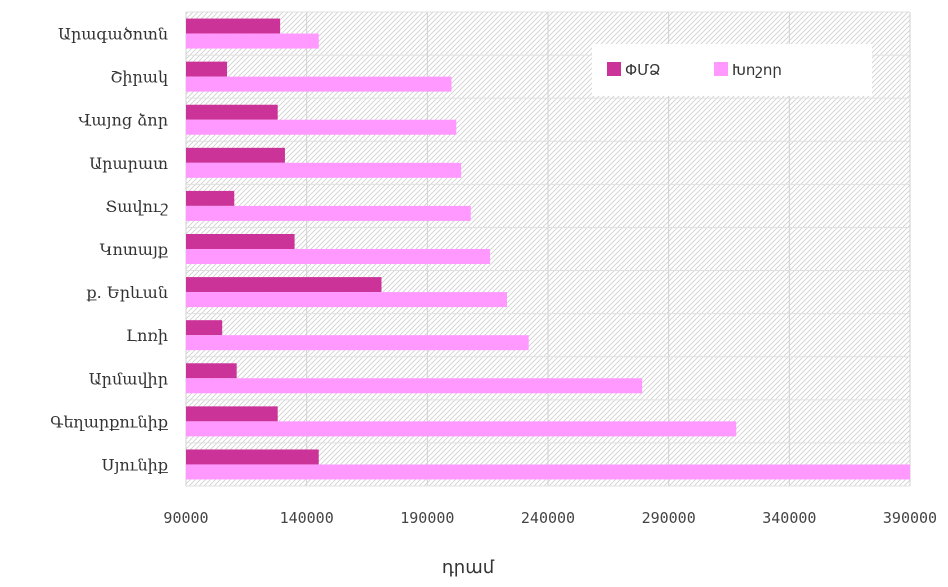 This screenshot has height=587, width=948. What do you see at coordinates (910, 518) in the screenshot?
I see `x-tick-label: 390000` at bounding box center [910, 518].